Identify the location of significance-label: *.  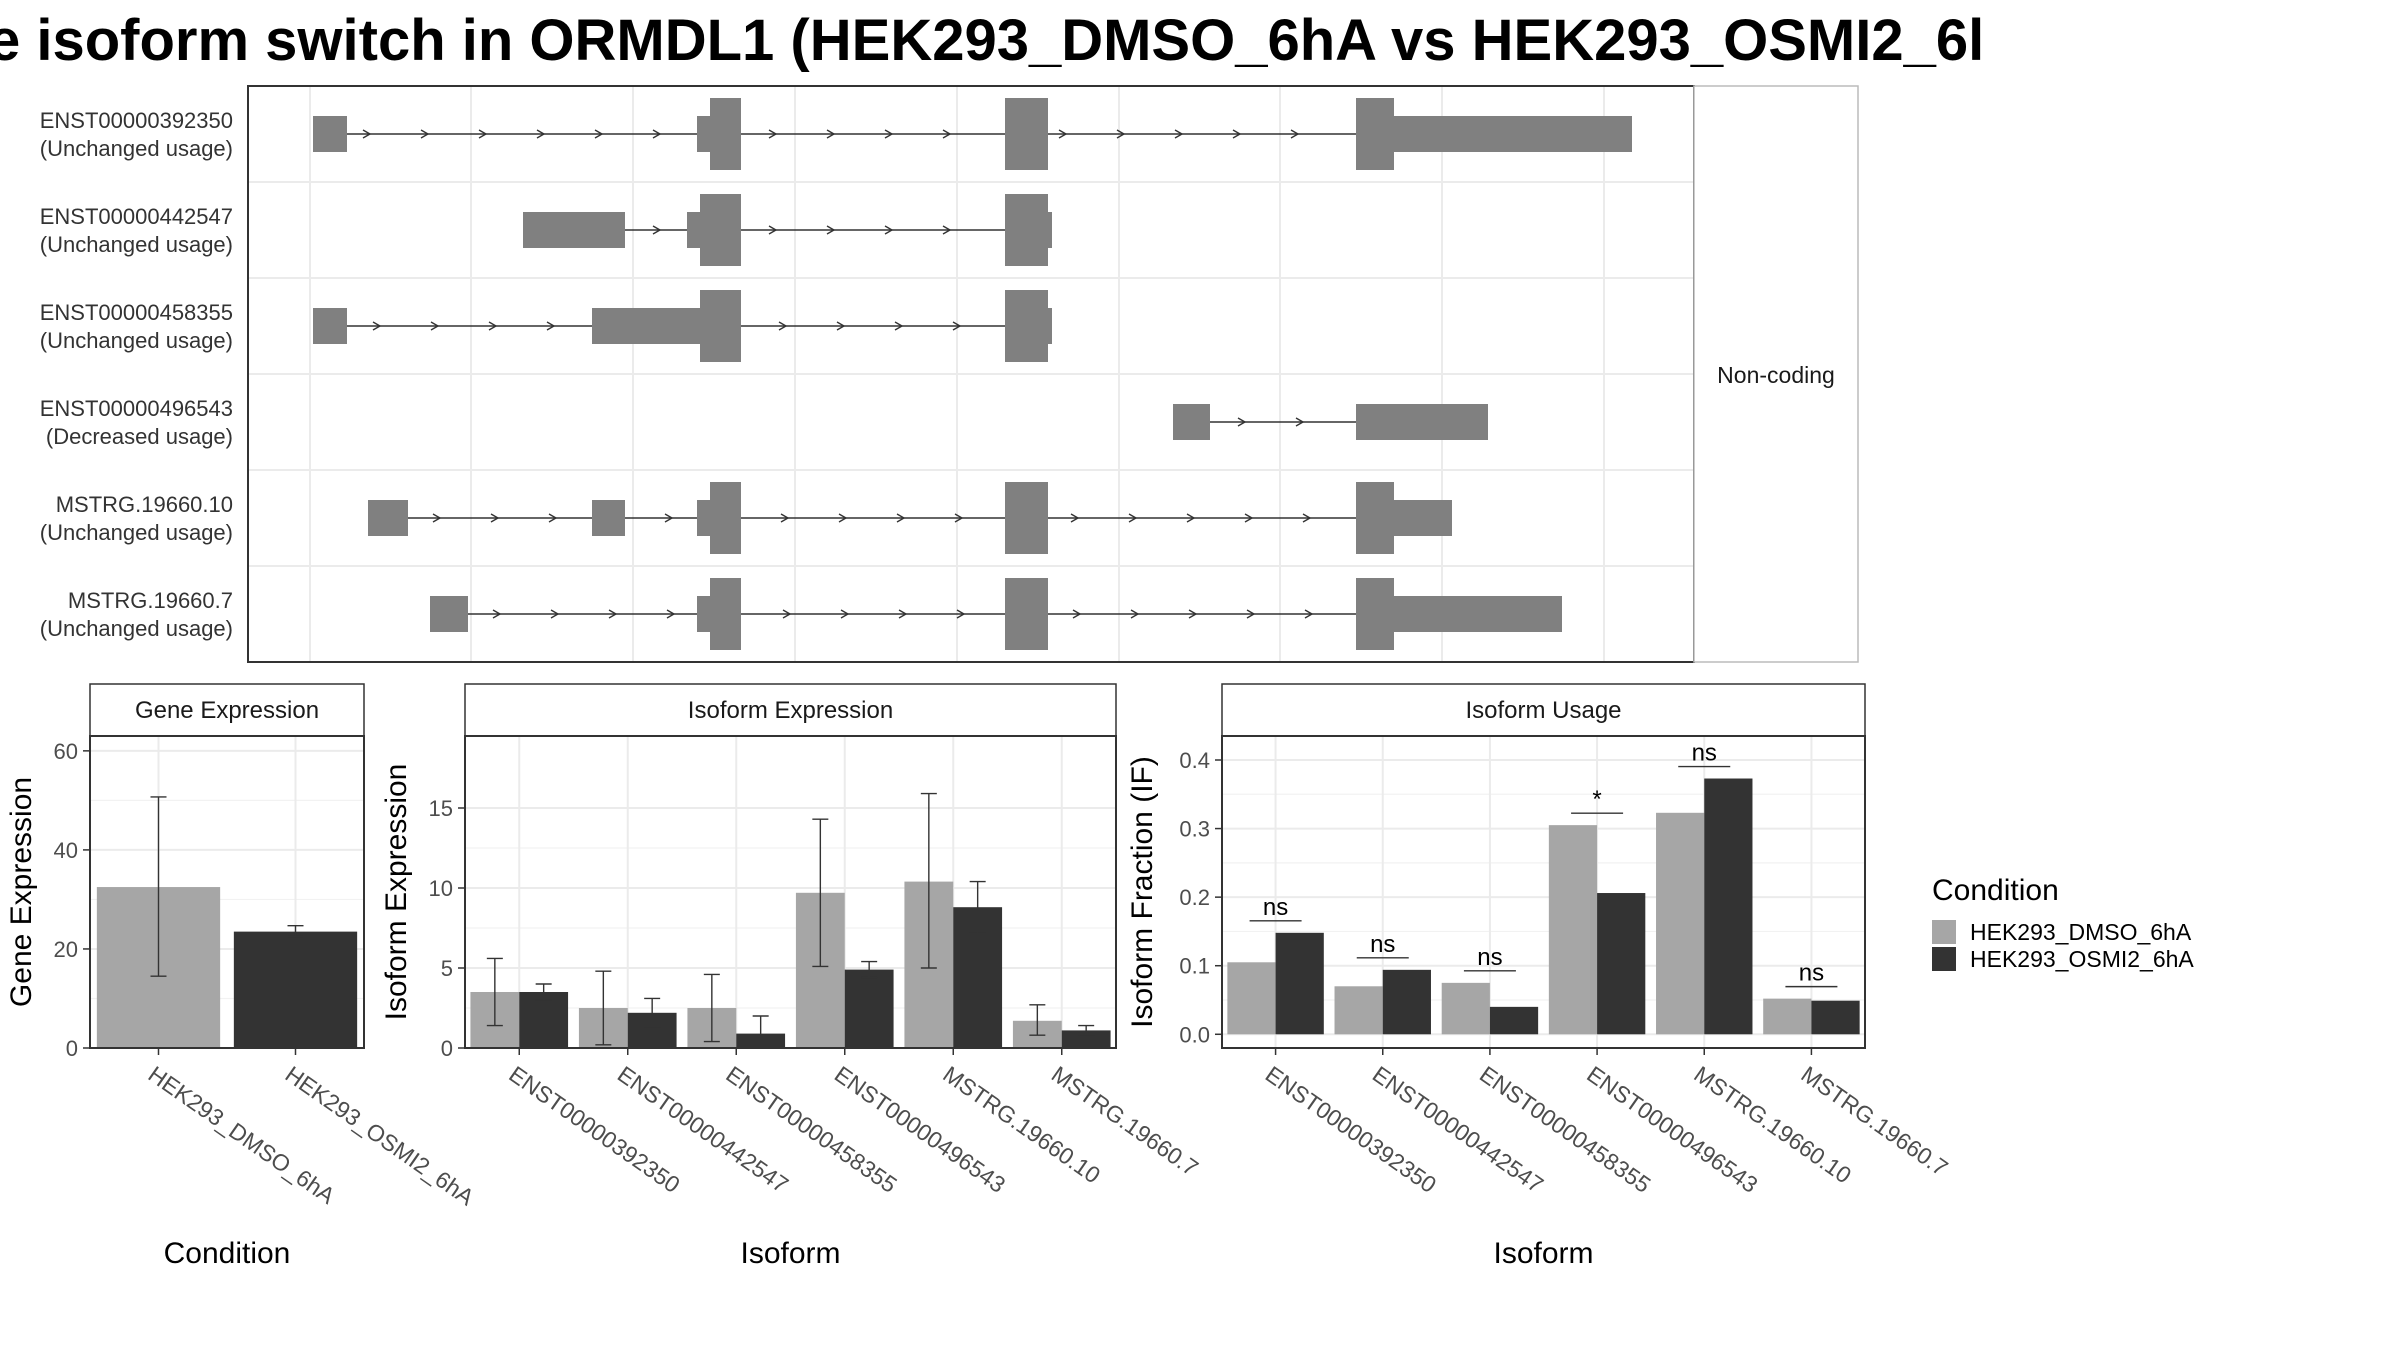
(1596, 799).